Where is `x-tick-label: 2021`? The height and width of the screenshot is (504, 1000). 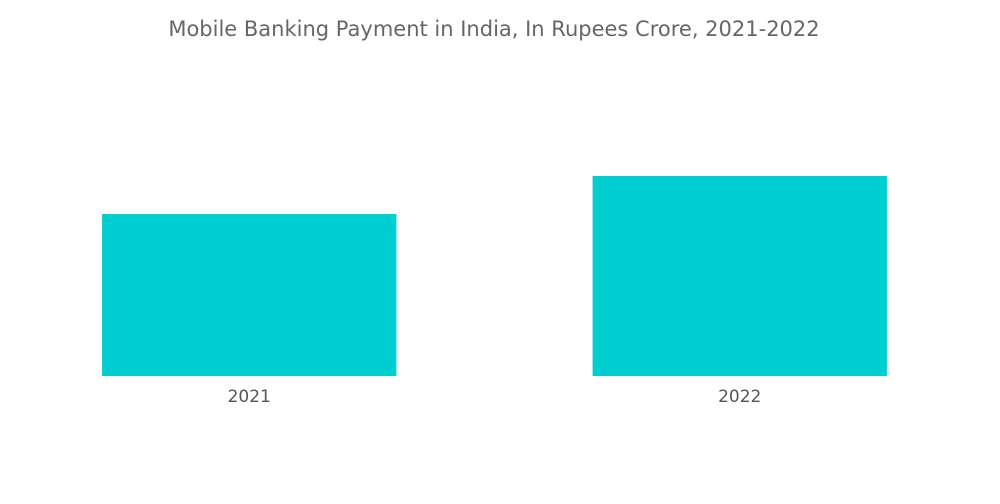 x-tick-label: 2021 is located at coordinates (249, 397).